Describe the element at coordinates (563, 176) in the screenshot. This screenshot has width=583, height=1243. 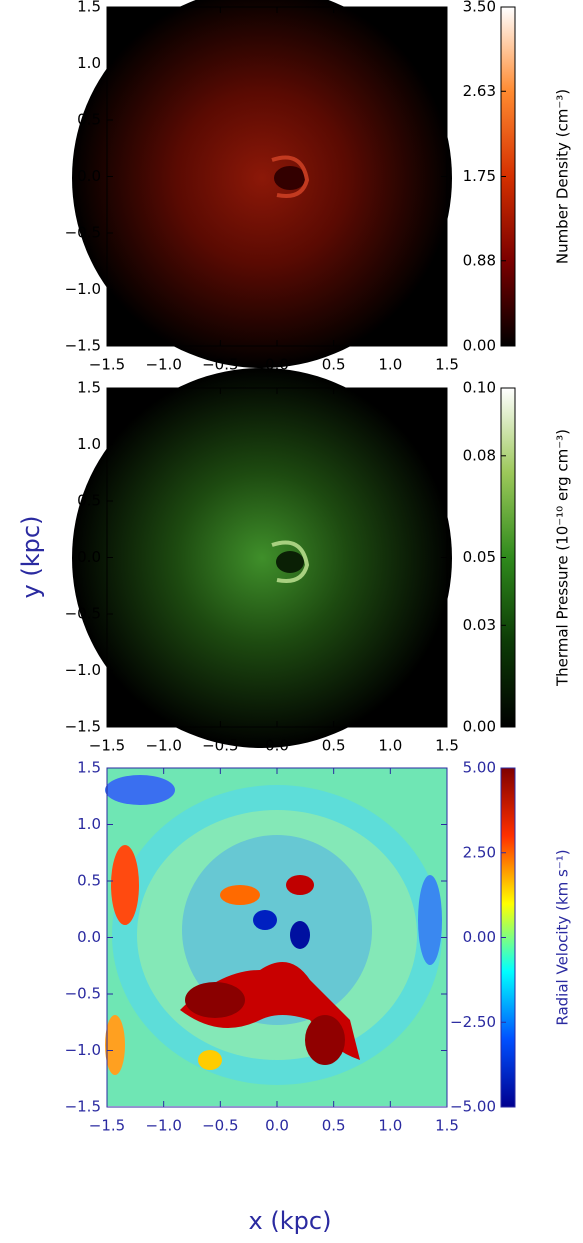
I see `colorbar-label: Number Density (cm⁻³)` at that location.